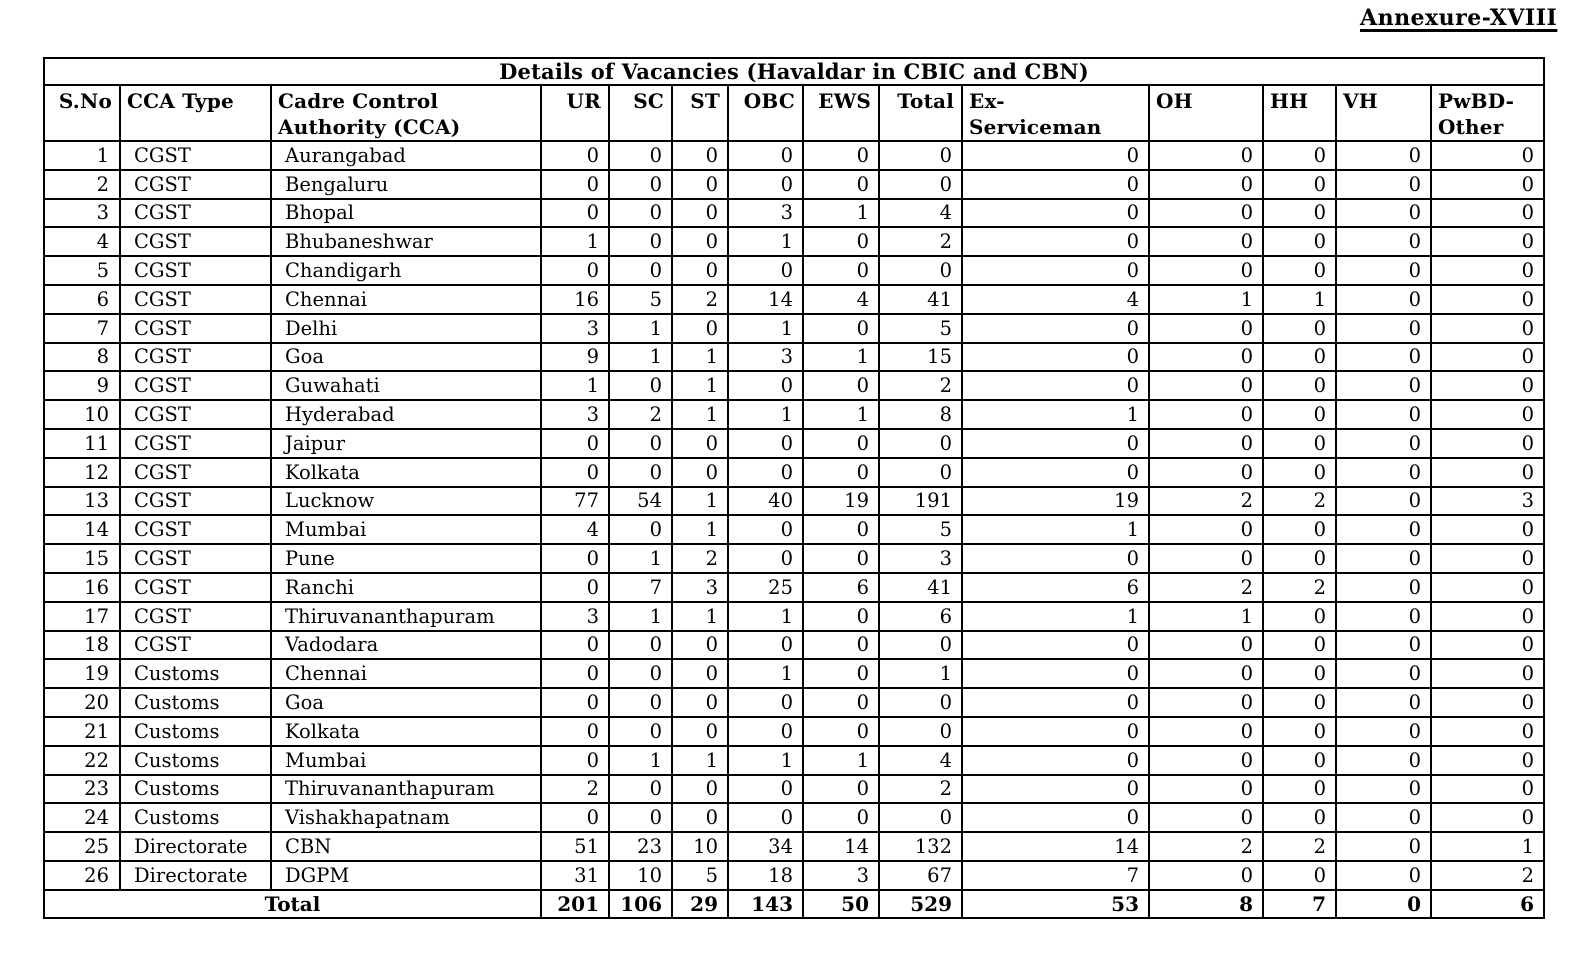  What do you see at coordinates (700, 875) in the screenshot?
I see `cell-st: 5` at bounding box center [700, 875].